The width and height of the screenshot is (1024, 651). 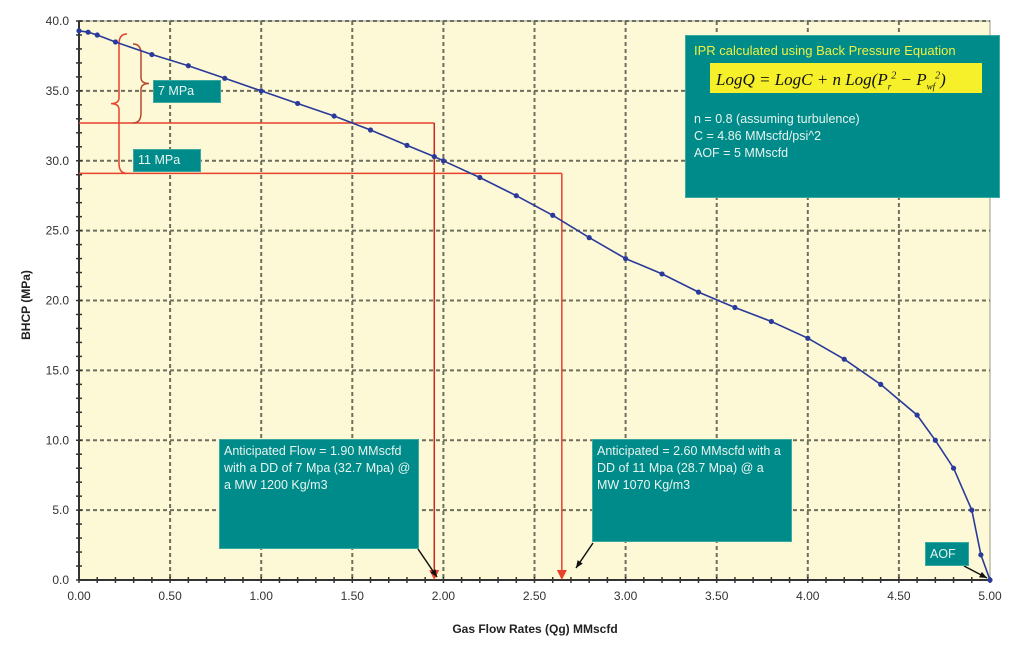 I want to click on y-tick-label: 30.0, so click(x=58, y=161).